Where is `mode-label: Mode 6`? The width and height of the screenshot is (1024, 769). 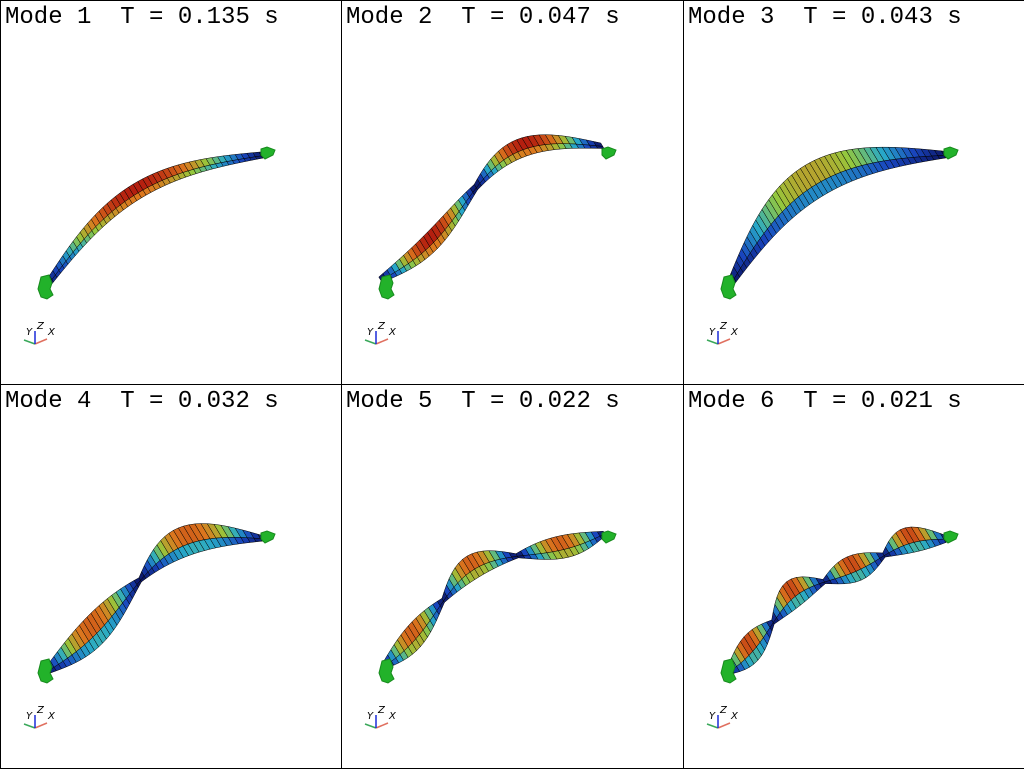
mode-label: Mode 6 is located at coordinates (731, 401).